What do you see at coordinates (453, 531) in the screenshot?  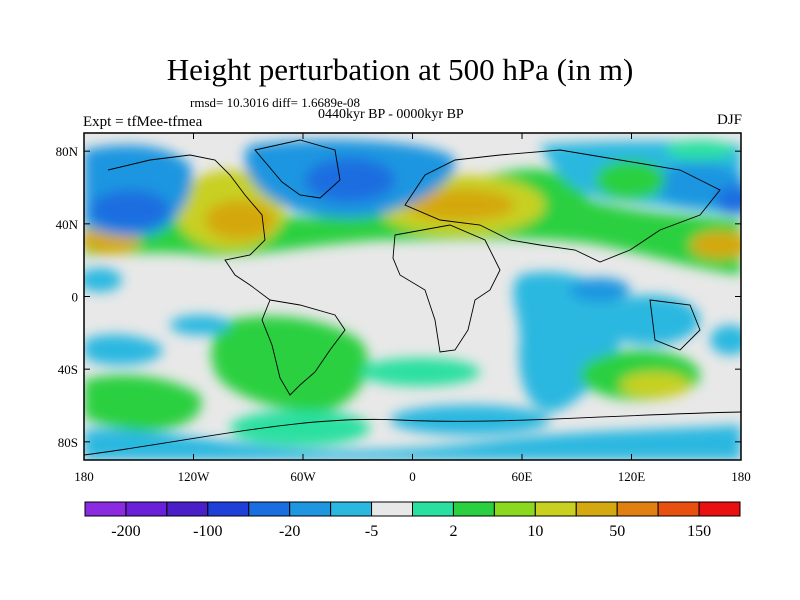 I see `colorbar-label: 2` at bounding box center [453, 531].